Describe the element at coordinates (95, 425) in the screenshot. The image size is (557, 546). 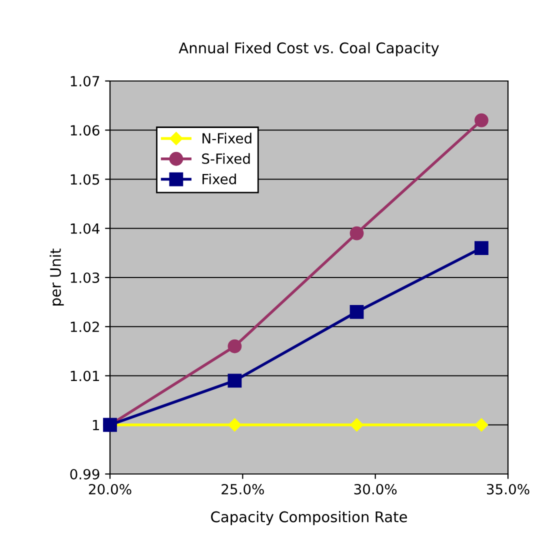
I see `y-tick-label: 1` at that location.